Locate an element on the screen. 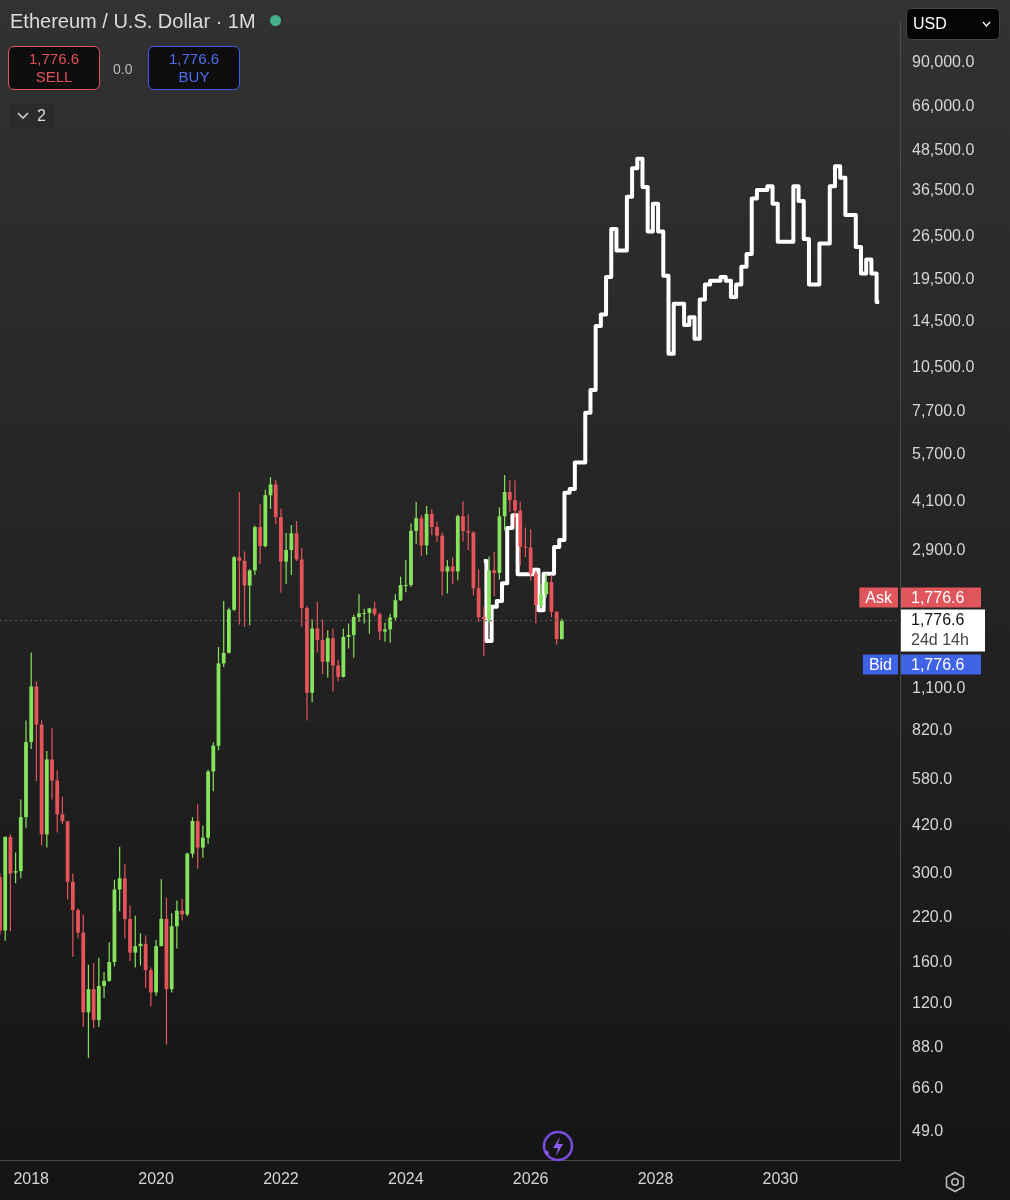  annotation: 2 is located at coordinates (41, 116).